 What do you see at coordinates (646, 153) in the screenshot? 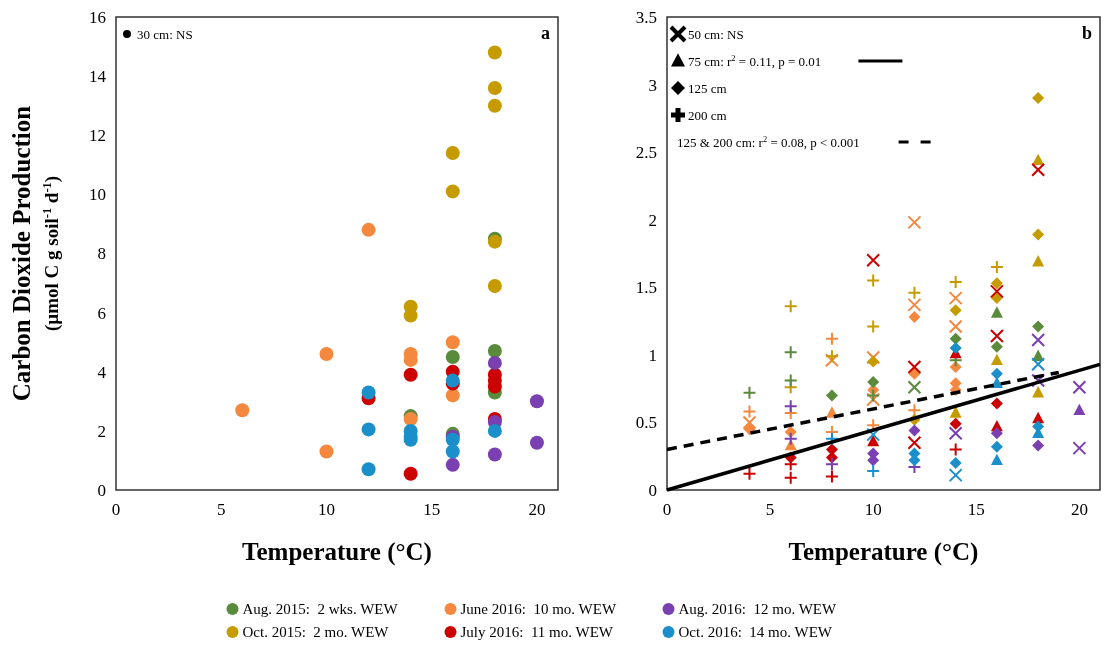
I see `y-tick-label: 2.5` at bounding box center [646, 153].